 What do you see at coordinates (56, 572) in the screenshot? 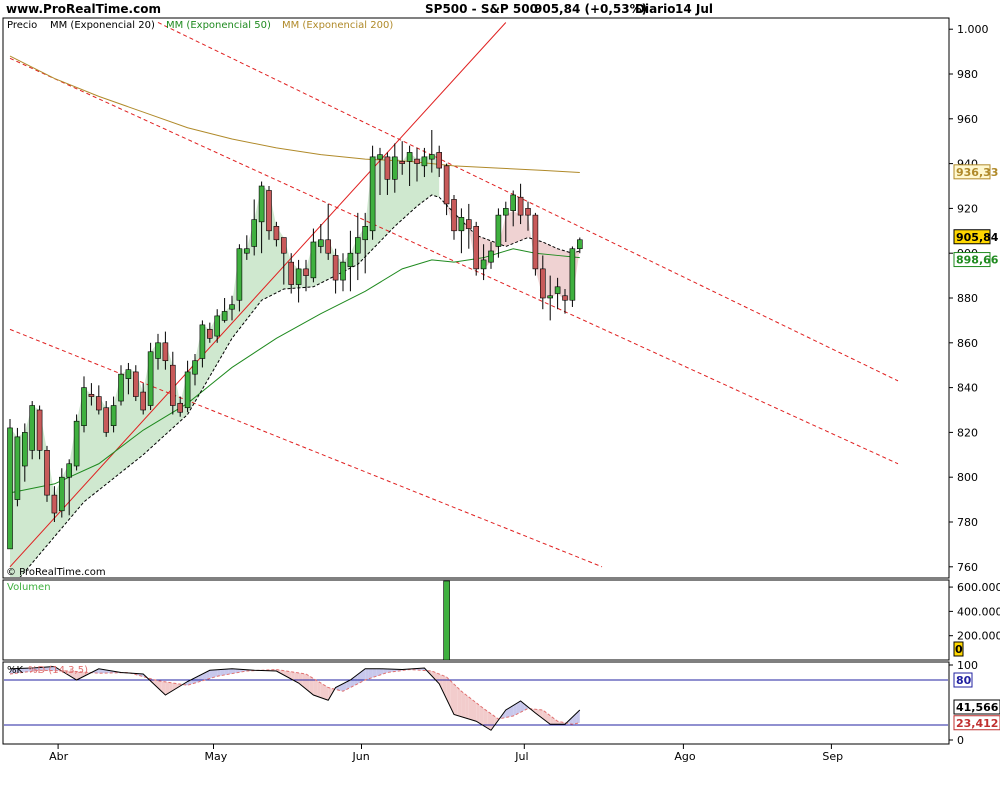
I see `watermark: © ProRealTime.com` at bounding box center [56, 572].